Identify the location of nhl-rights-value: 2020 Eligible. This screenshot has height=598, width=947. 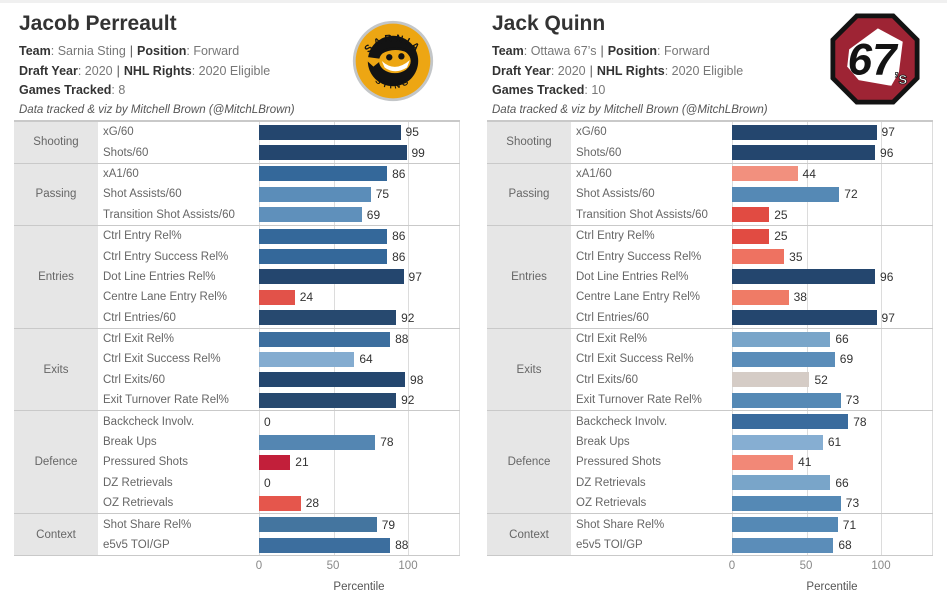
(234, 70).